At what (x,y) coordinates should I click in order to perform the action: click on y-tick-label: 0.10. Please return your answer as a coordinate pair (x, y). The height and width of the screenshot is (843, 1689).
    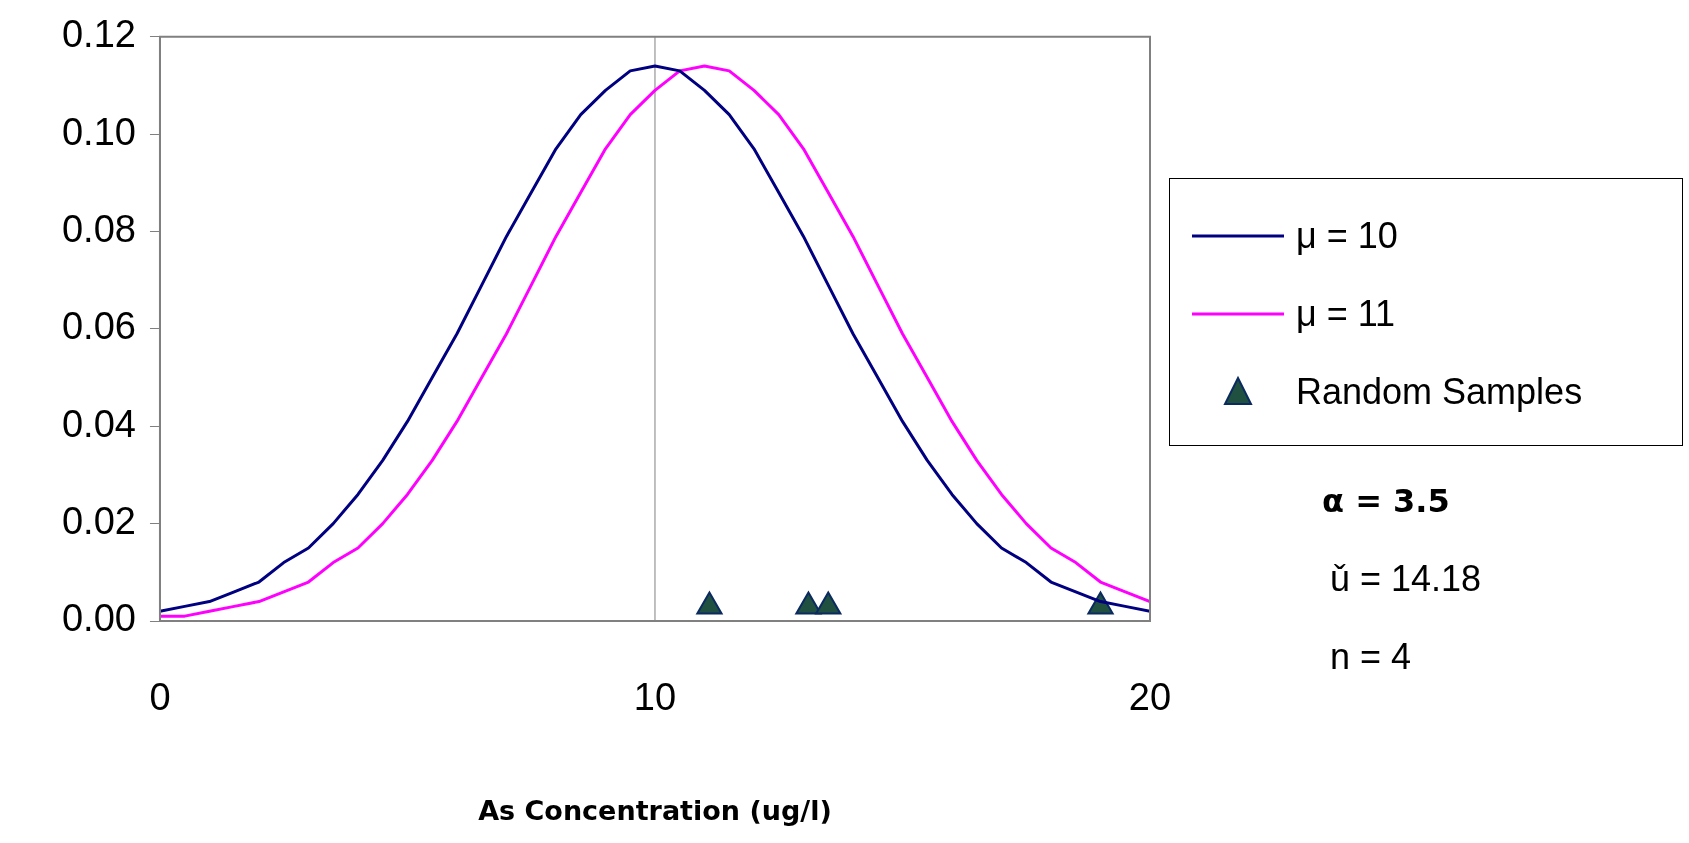
    Looking at the image, I should click on (98, 131).